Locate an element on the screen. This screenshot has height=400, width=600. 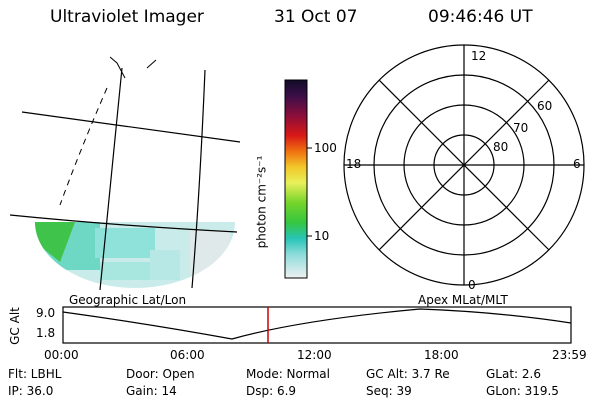
xtick-0000: 00:00 is located at coordinates (61, 355).